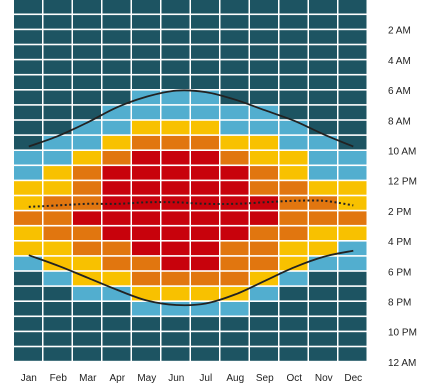 This screenshot has height=385, width=443. I want to click on y-tick-label: 4 PM, so click(399, 242).